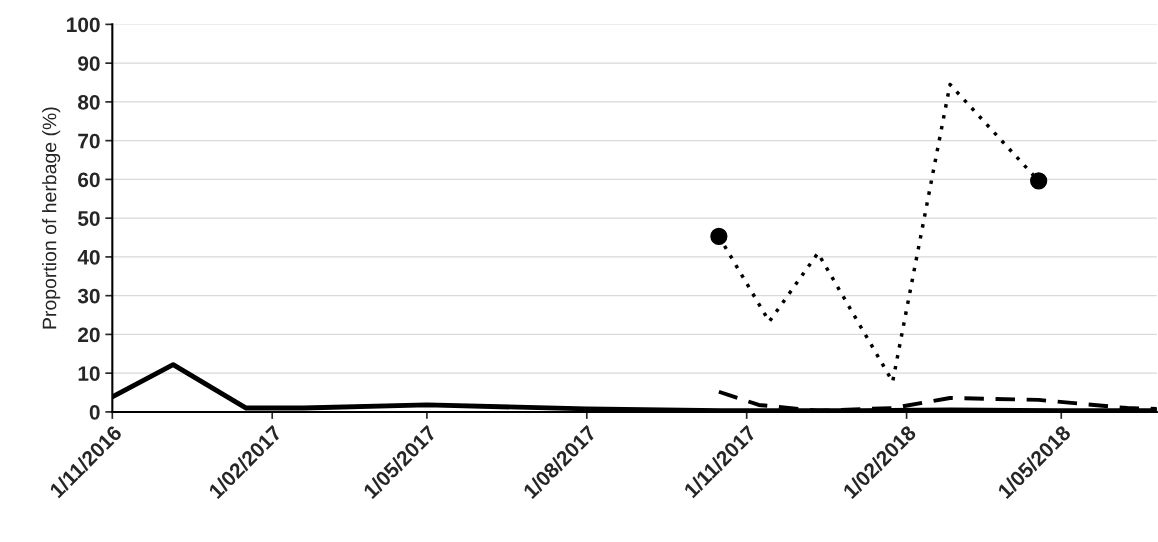 The height and width of the screenshot is (542, 1158). I want to click on y-tick-label: 40, so click(88, 257).